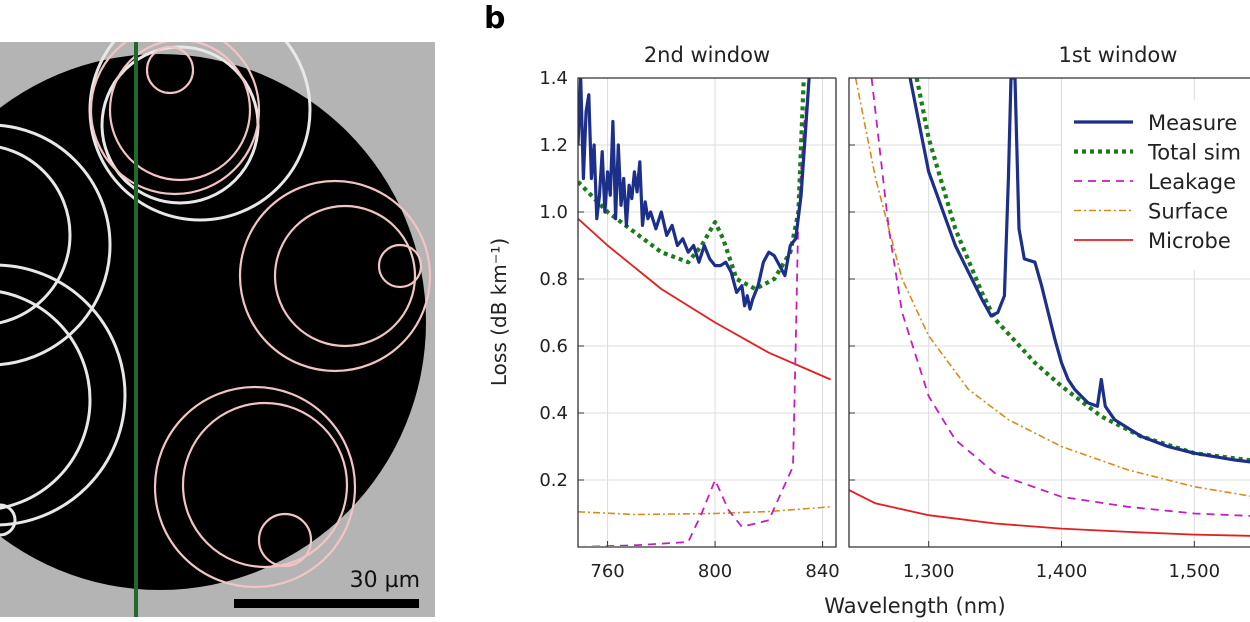 This screenshot has width=1250, height=622. What do you see at coordinates (553, 413) in the screenshot?
I see `y-tick-label: 0.4` at bounding box center [553, 413].